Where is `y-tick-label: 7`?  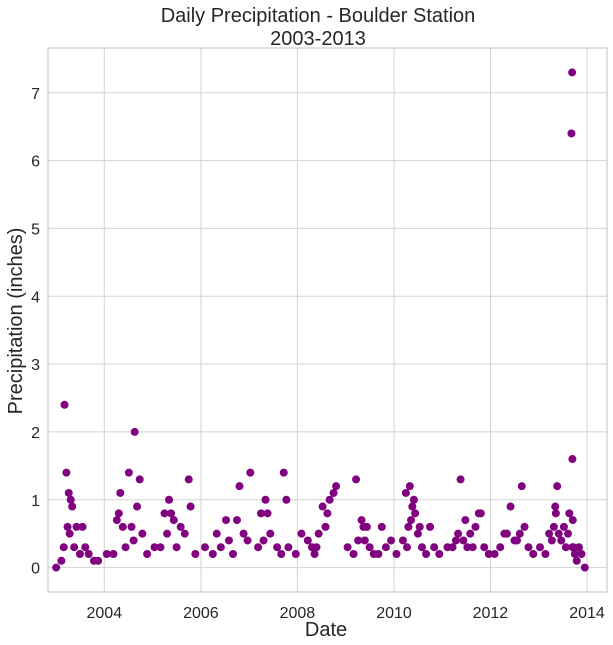 y-tick-label: 7 is located at coordinates (35, 94).